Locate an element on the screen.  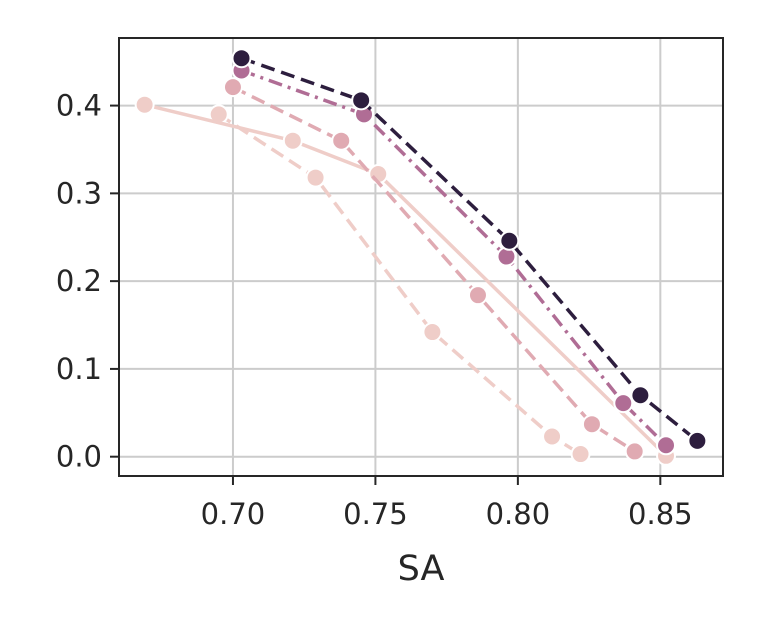
y-tick-label: 0.3 is located at coordinates (79, 193).